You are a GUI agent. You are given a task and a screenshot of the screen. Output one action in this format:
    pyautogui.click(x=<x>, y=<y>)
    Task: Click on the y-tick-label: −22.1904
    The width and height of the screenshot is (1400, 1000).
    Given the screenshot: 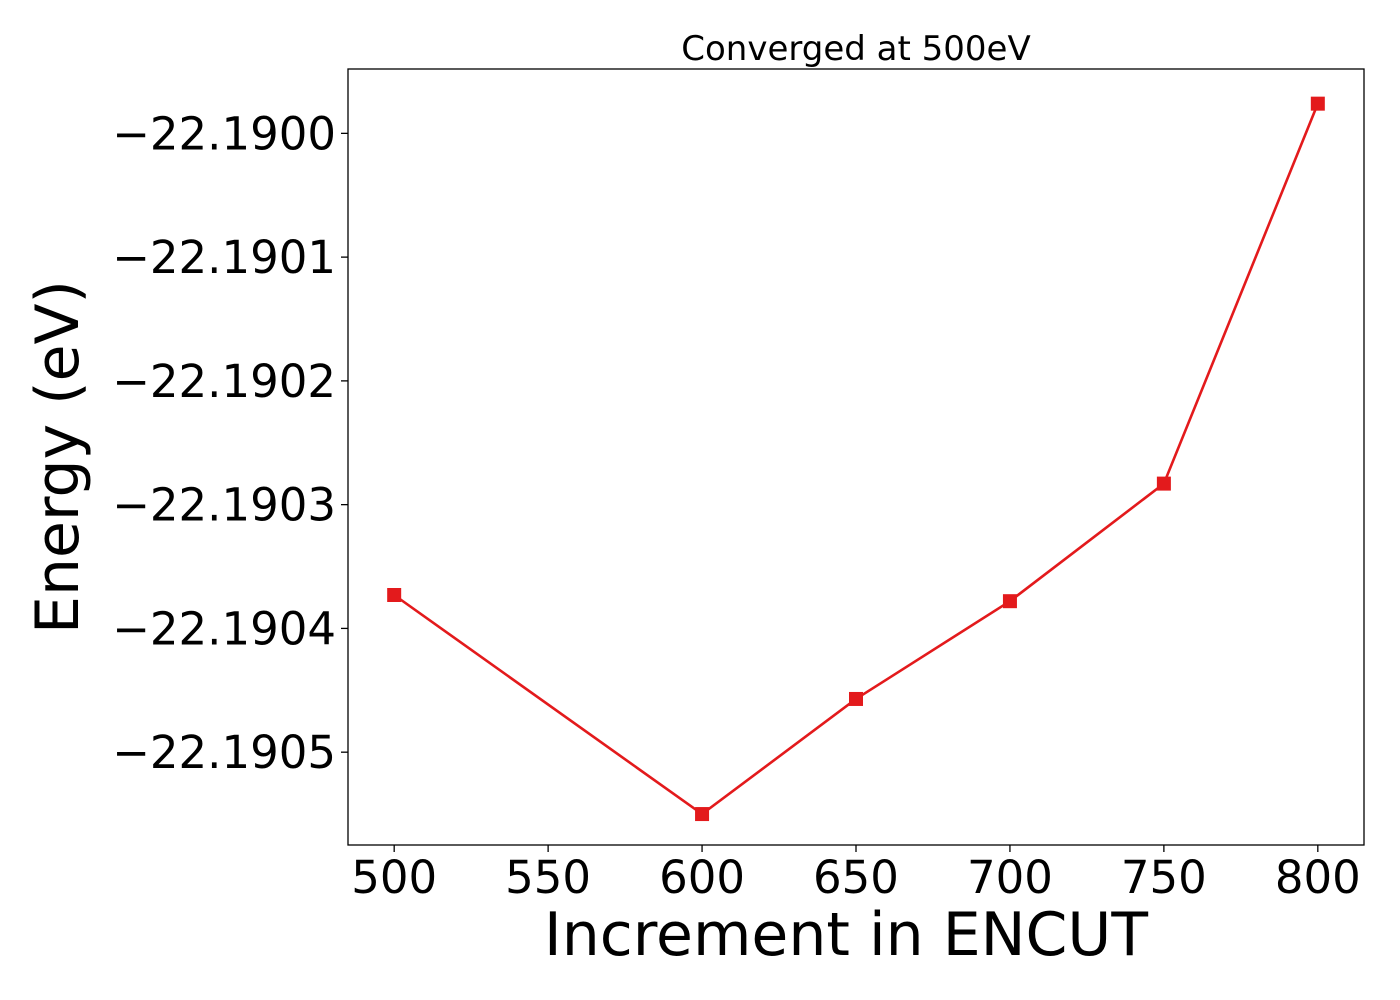 What is the action you would take?
    pyautogui.click(x=224, y=628)
    